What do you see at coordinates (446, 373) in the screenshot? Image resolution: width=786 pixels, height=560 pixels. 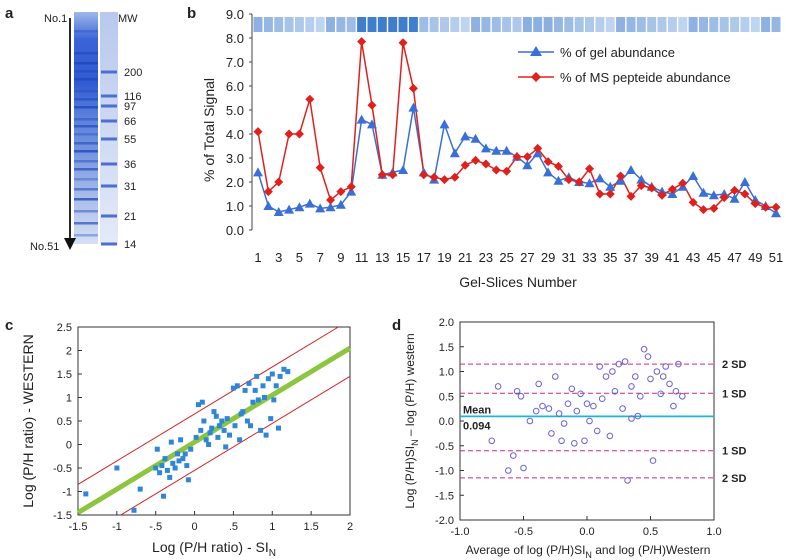 I see `d-y-tick-label: 1.0` at bounding box center [446, 373].